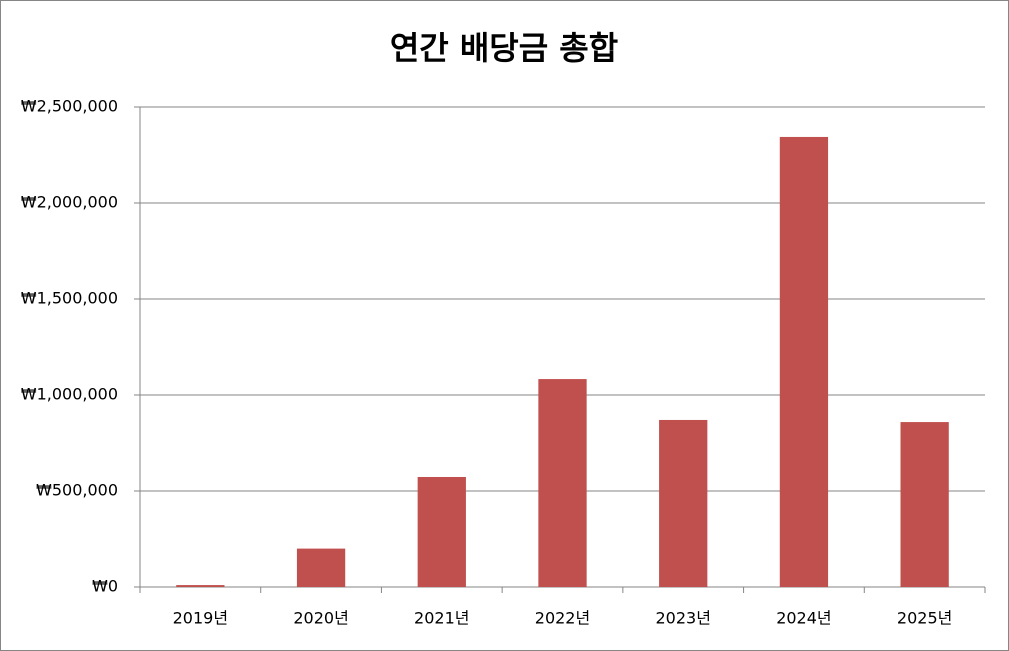  Describe the element at coordinates (69, 298) in the screenshot. I see `y-tick-label: ₩1,500,000` at that location.